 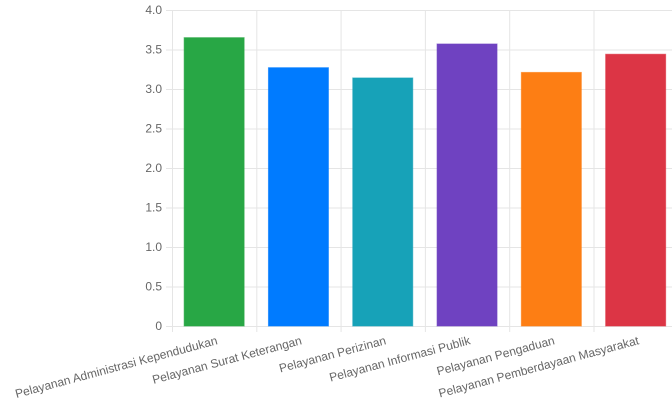 What do you see at coordinates (153, 247) in the screenshot?
I see `y-tick-label: 1.0` at bounding box center [153, 247].